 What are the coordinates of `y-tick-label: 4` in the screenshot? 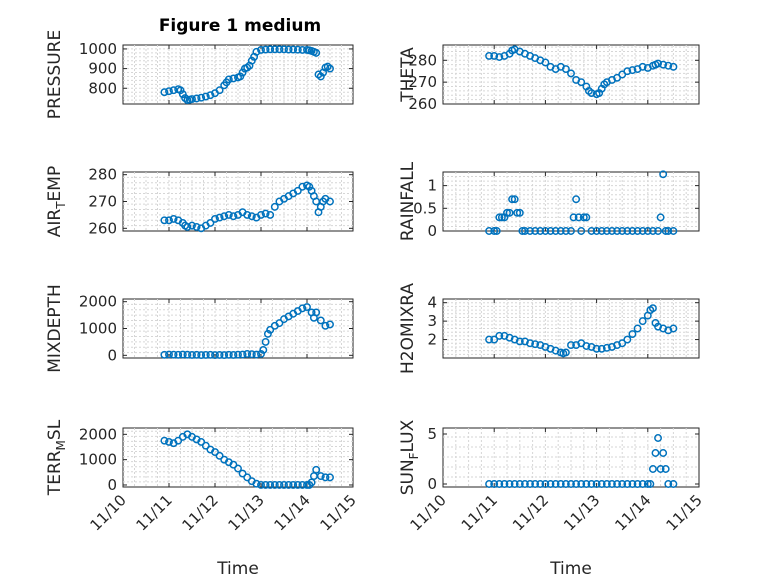 It's located at (432, 303).